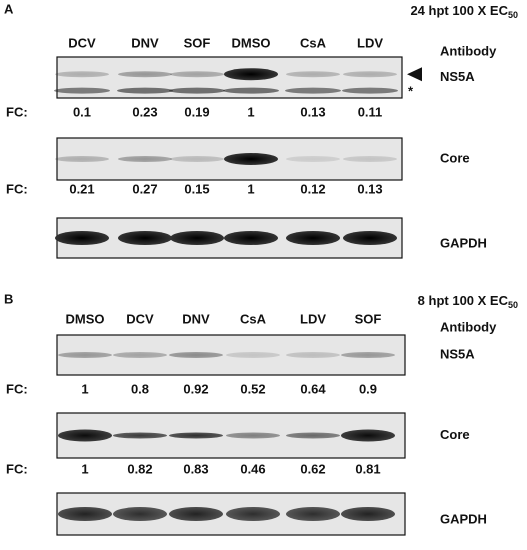  Describe the element at coordinates (195, 468) in the screenshot. I see `fc-value: 0.83` at that location.